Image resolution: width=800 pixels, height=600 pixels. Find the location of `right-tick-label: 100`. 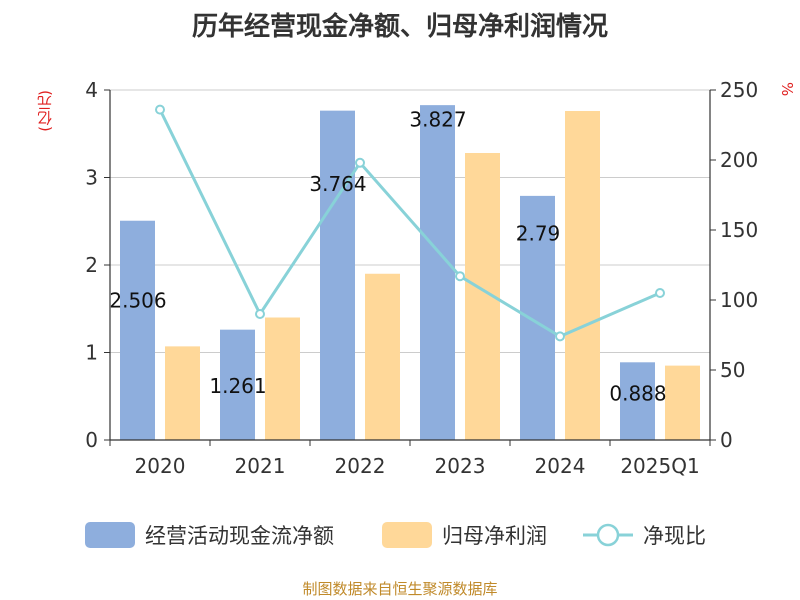

right-tick-label: 100 is located at coordinates (739, 300).